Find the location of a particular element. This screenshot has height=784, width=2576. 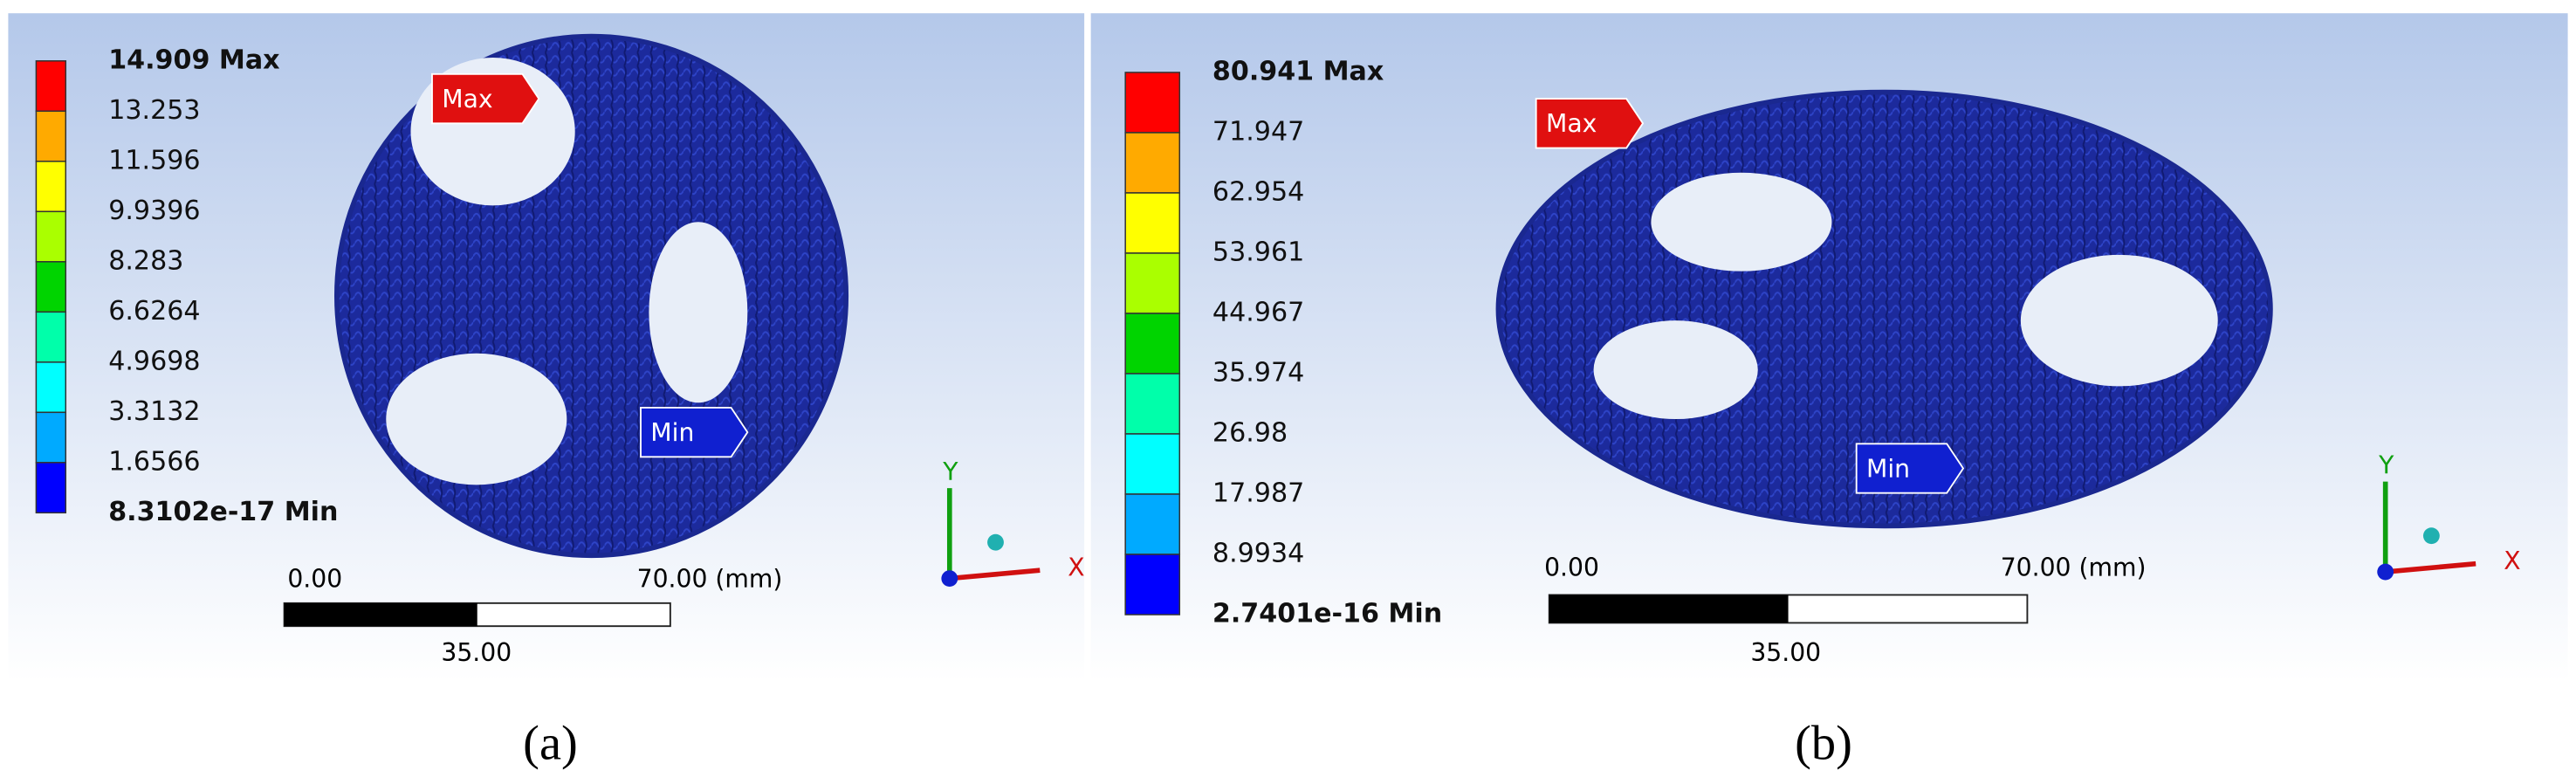

legend-label: 2.7401e-16 Min is located at coordinates (1327, 614).